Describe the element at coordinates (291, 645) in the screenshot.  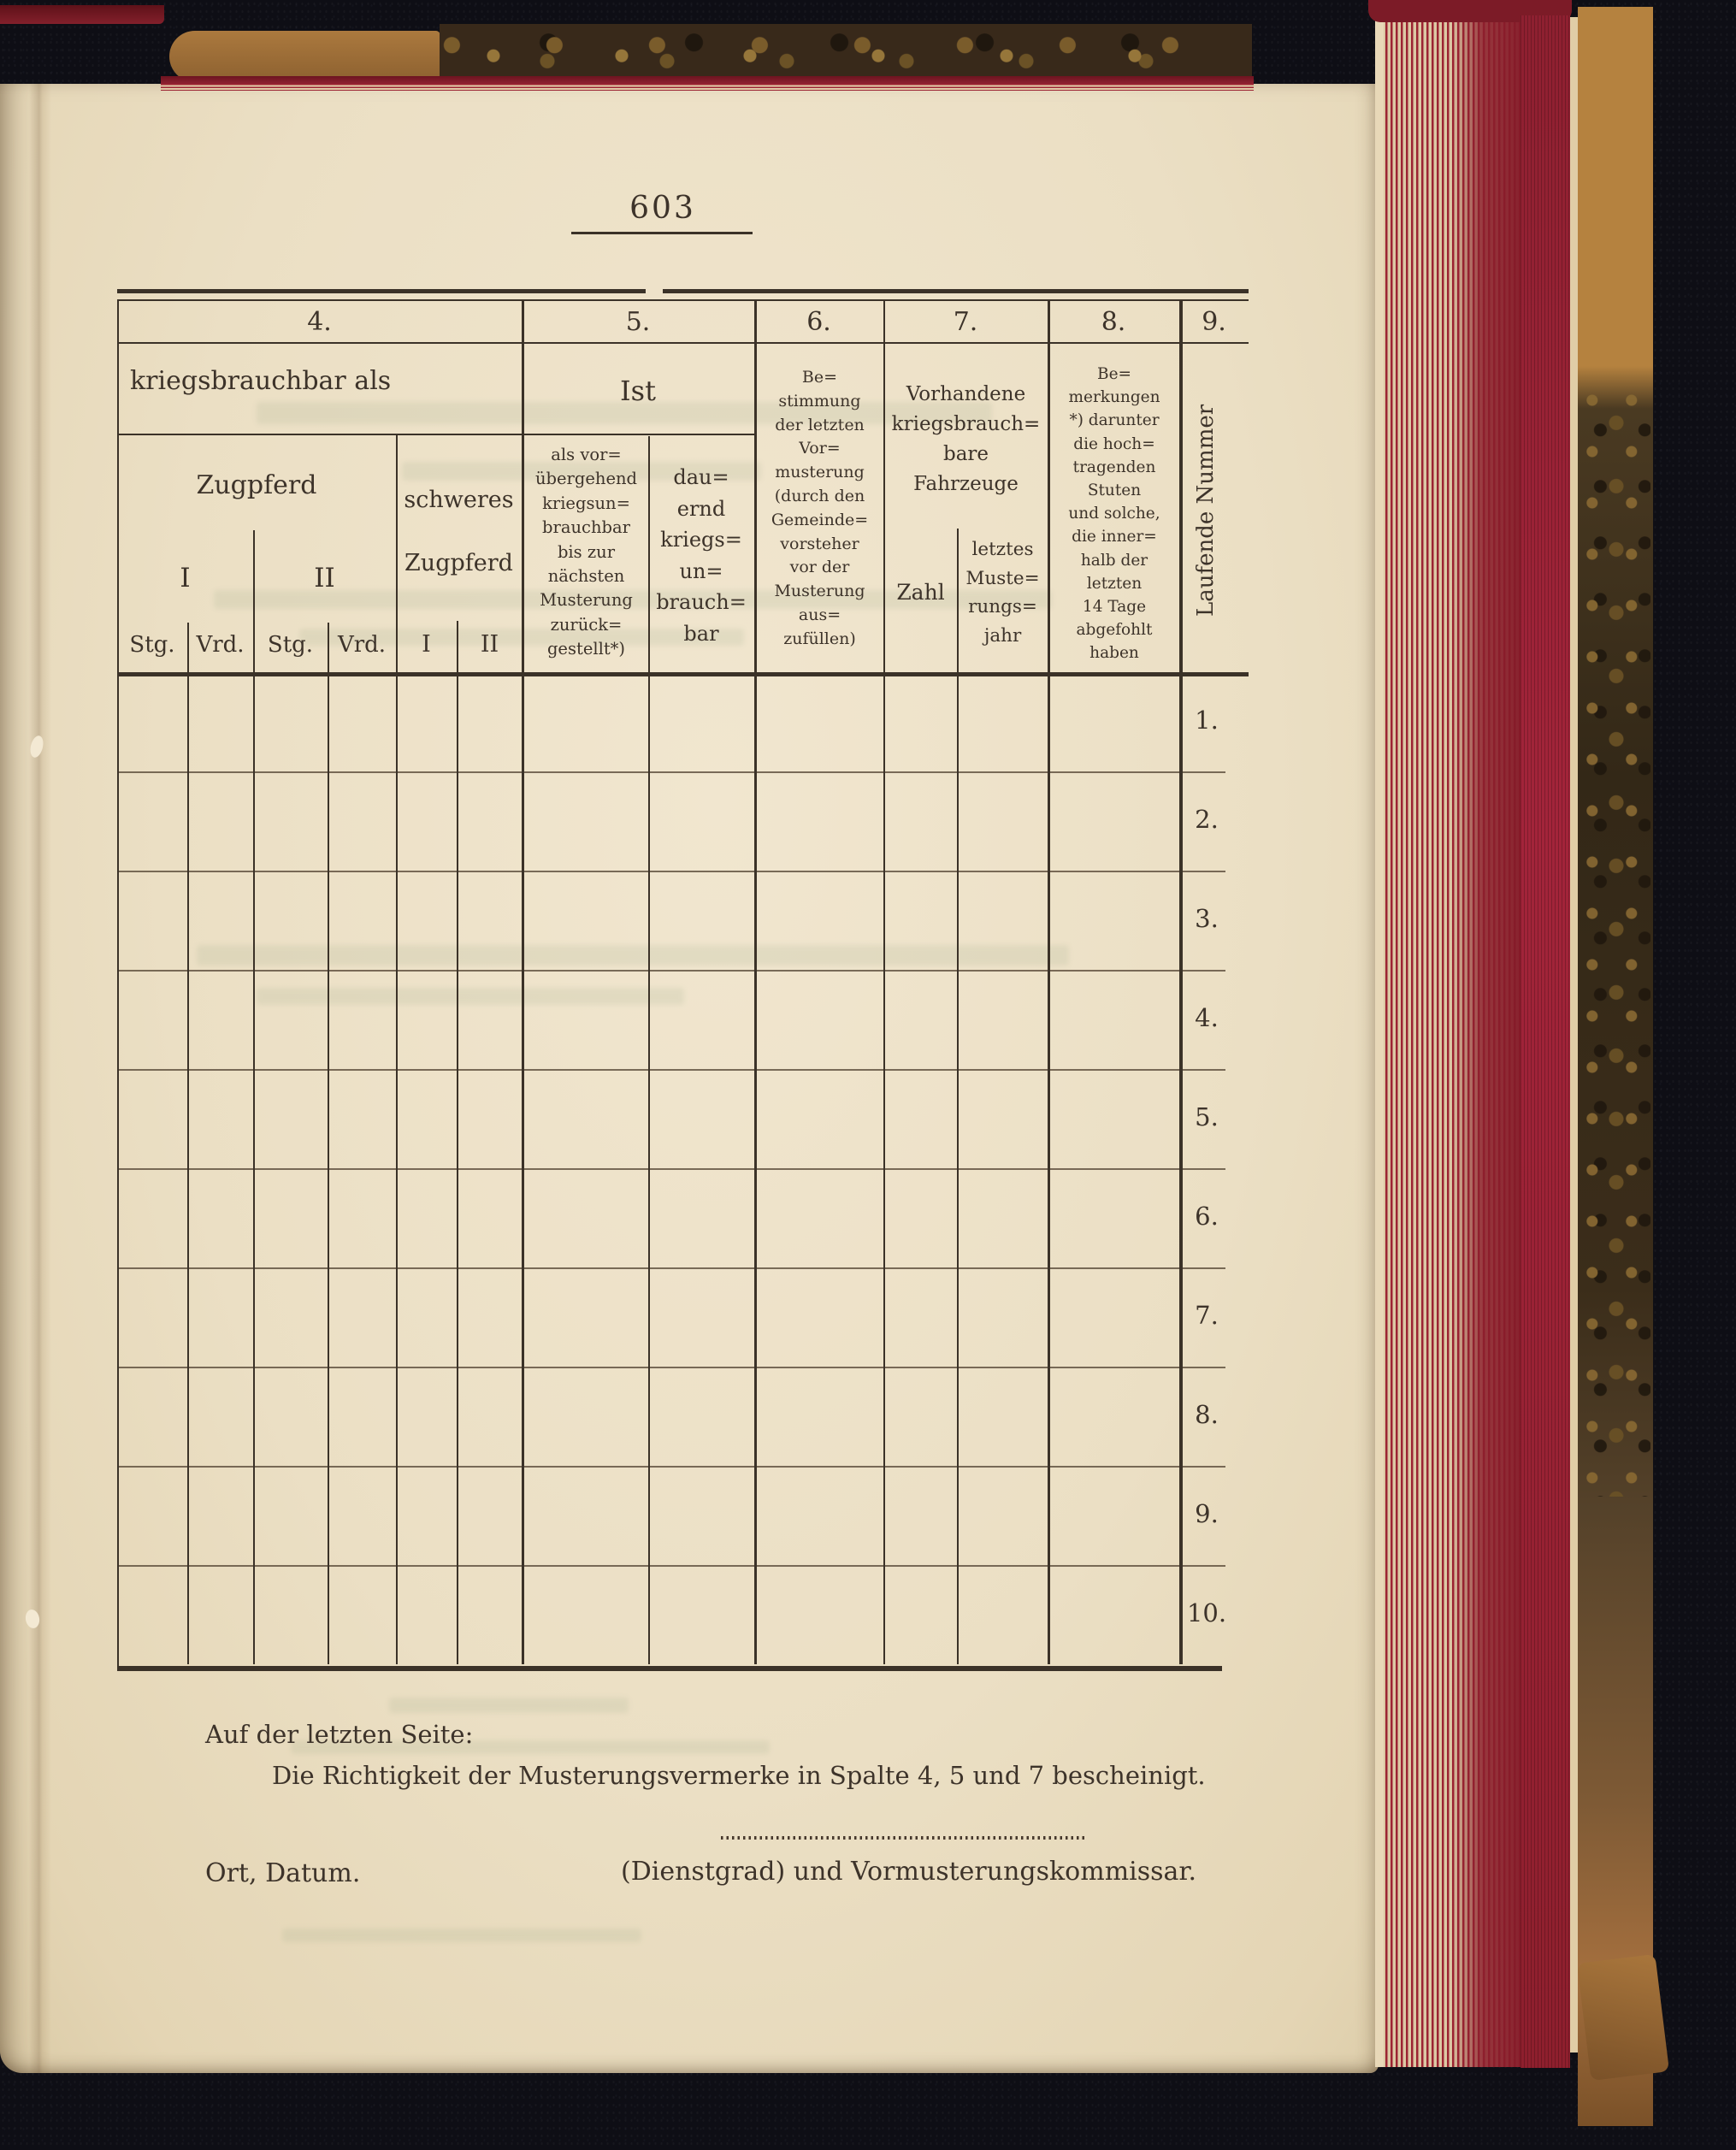
I see `col4-sub-stg-2: Stg.` at that location.